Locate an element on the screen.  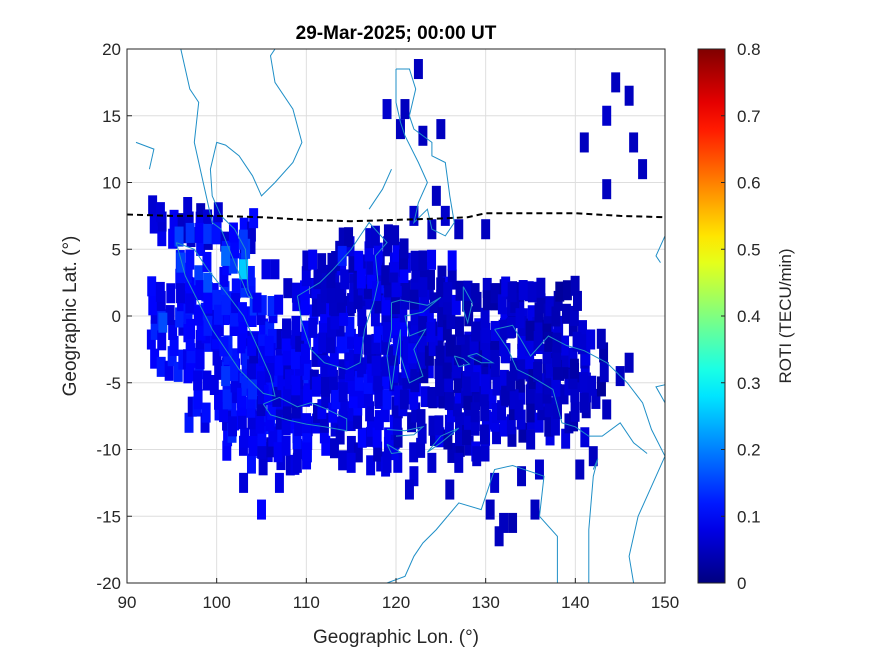
x-tick-label: 130 is located at coordinates (485, 602).